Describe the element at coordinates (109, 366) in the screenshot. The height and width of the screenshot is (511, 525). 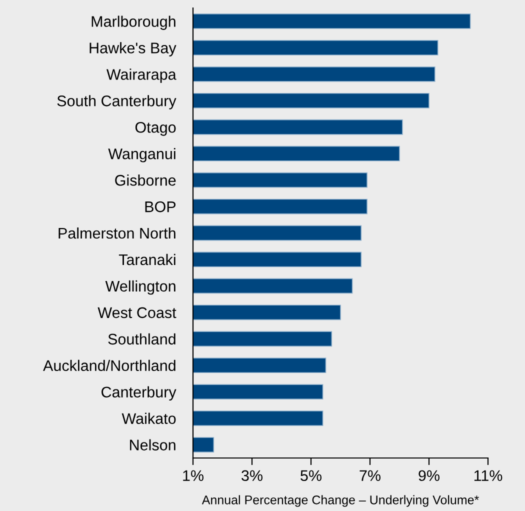
I see `y-tick-label: Auckland/Northland` at that location.